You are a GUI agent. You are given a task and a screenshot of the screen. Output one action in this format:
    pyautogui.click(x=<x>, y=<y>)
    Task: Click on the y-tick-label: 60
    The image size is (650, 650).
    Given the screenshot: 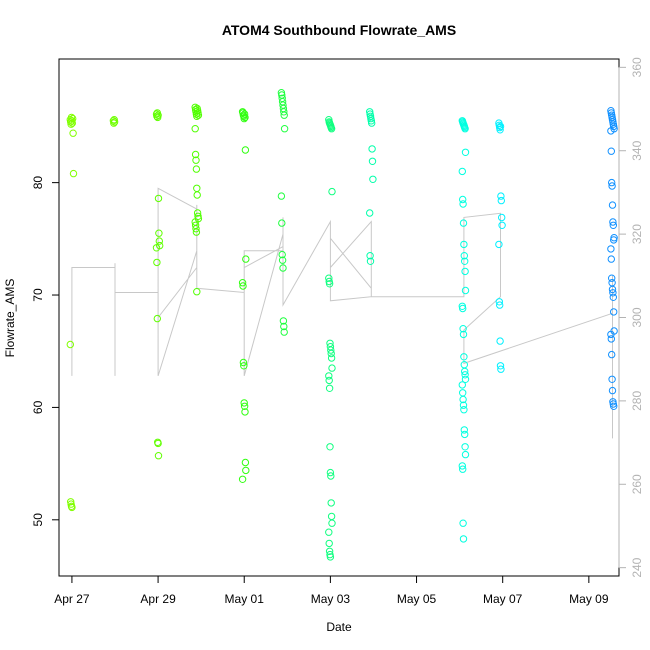 What is the action you would take?
    pyautogui.click(x=38, y=407)
    